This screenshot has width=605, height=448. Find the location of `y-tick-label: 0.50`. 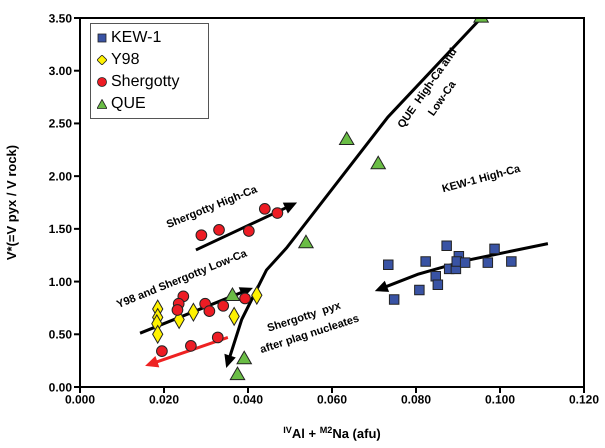

y-tick-label: 0.50 is located at coordinates (60, 335).